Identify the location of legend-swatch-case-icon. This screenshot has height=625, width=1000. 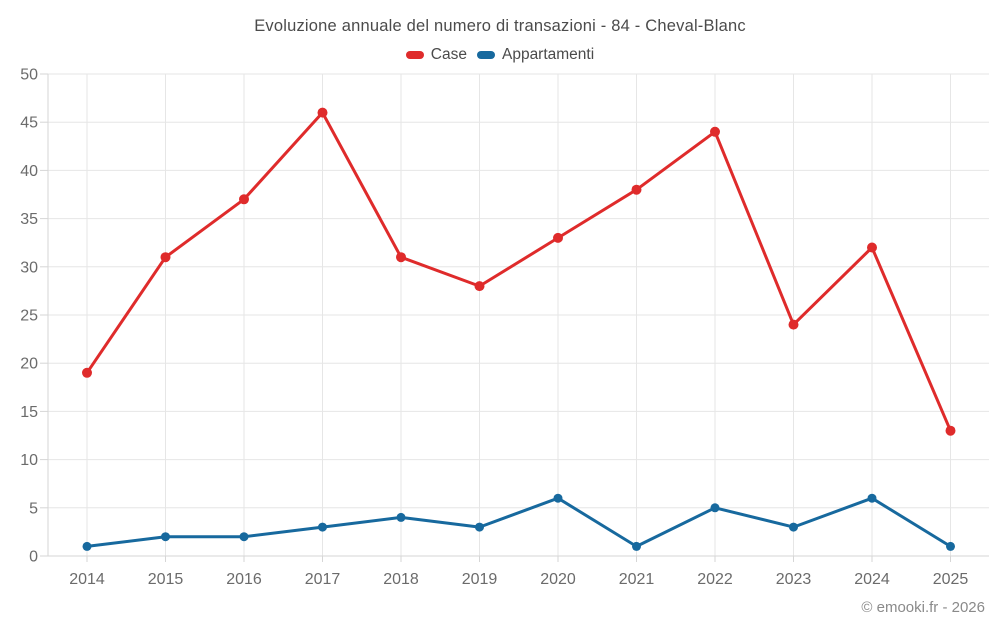
(414, 55).